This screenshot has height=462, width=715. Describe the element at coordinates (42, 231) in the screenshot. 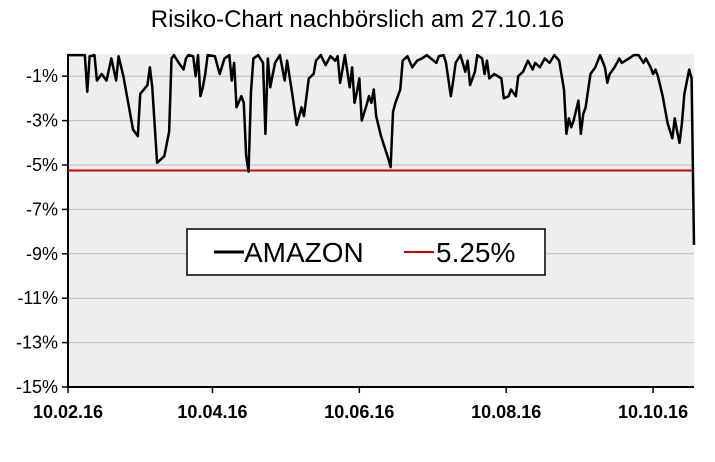

I see `y-axis-ticks: -1% -3% -5% -7% -9% -11% -13% -15%` at that location.